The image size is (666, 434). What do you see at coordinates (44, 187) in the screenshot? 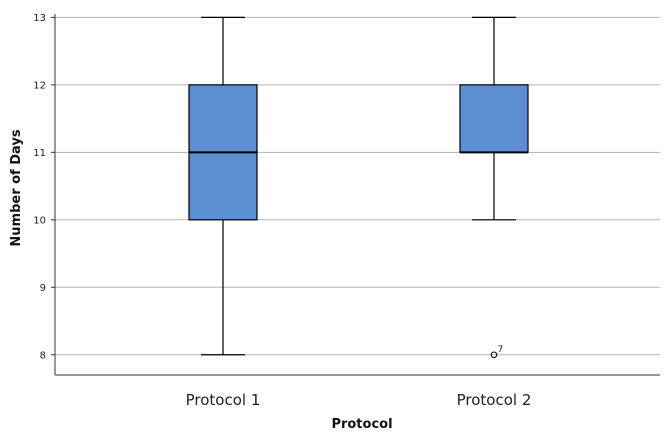
I see `y-tick-labels: 8 9 10 11 12 13` at bounding box center [44, 187].